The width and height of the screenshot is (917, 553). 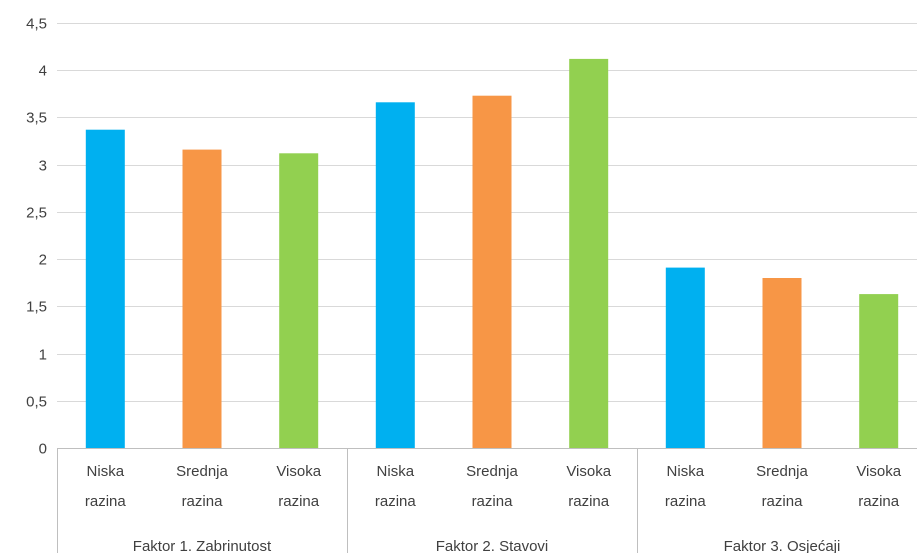 What do you see at coordinates (43, 260) in the screenshot?
I see `y-tick-label: 2` at bounding box center [43, 260].